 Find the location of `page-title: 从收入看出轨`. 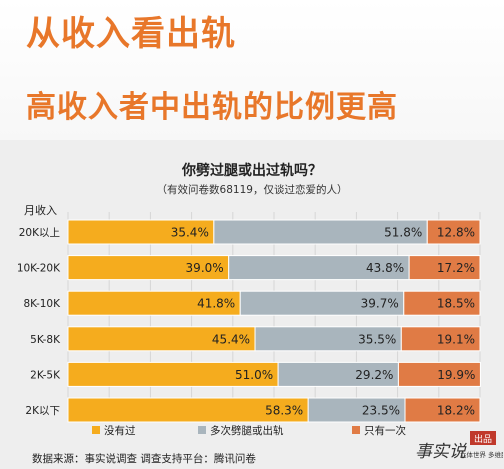

page-title: 从收入看出轨 is located at coordinates (131, 34).